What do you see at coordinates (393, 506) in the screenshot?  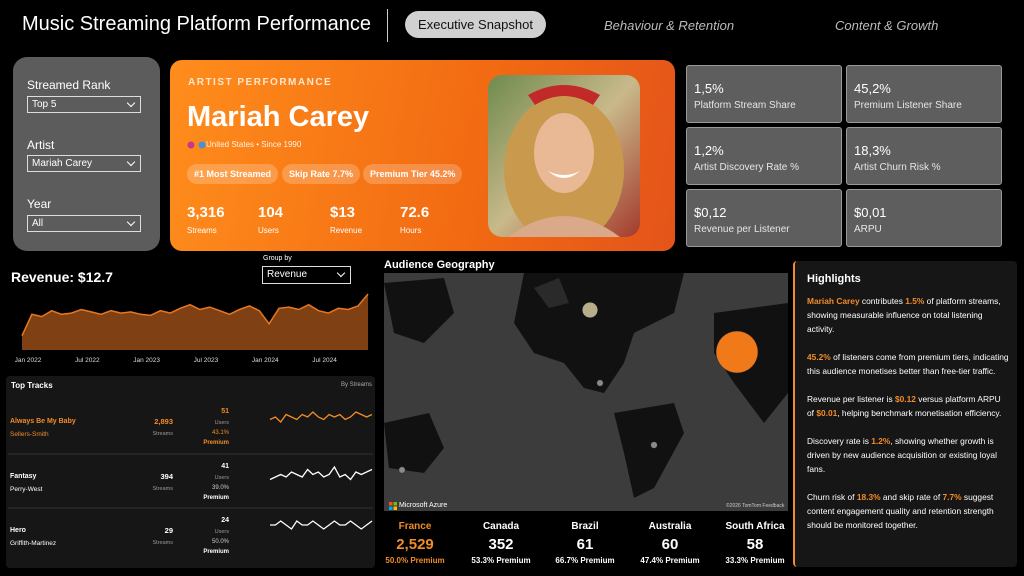 I see `provider-logo` at bounding box center [393, 506].